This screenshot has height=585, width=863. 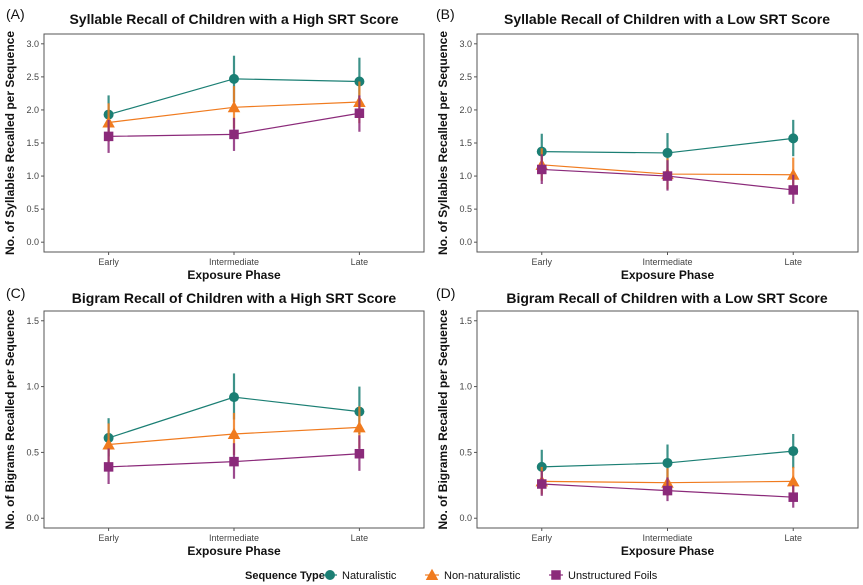 I want to click on legend-entry-label: Naturalistic, so click(x=369, y=576).